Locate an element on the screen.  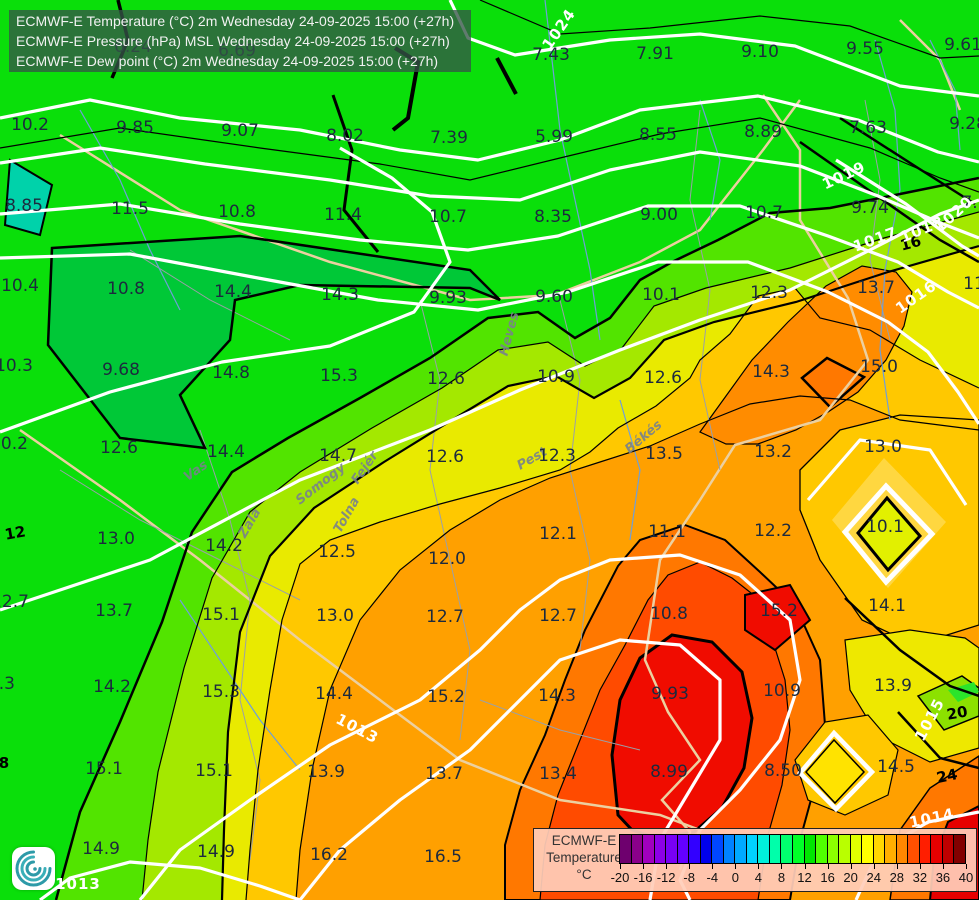
dewpoint-value-label: 5.99 is located at coordinates (554, 137).